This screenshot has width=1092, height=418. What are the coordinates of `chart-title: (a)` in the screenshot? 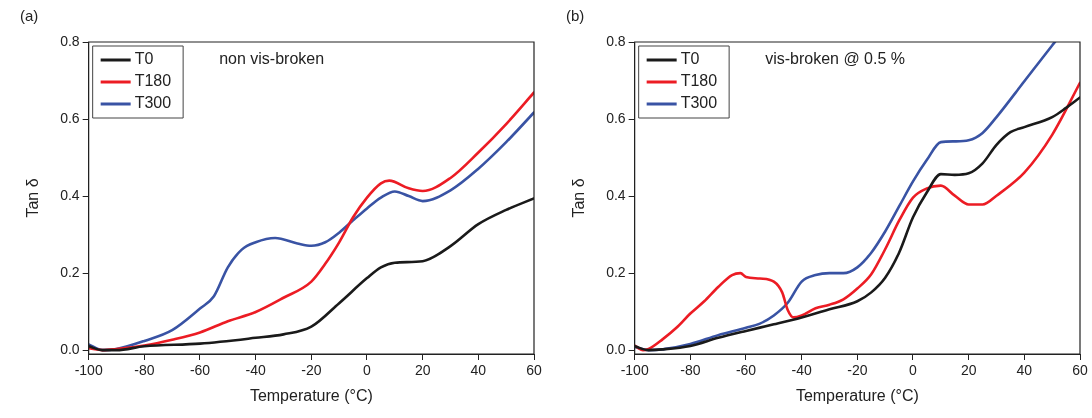 It's located at (29, 16).